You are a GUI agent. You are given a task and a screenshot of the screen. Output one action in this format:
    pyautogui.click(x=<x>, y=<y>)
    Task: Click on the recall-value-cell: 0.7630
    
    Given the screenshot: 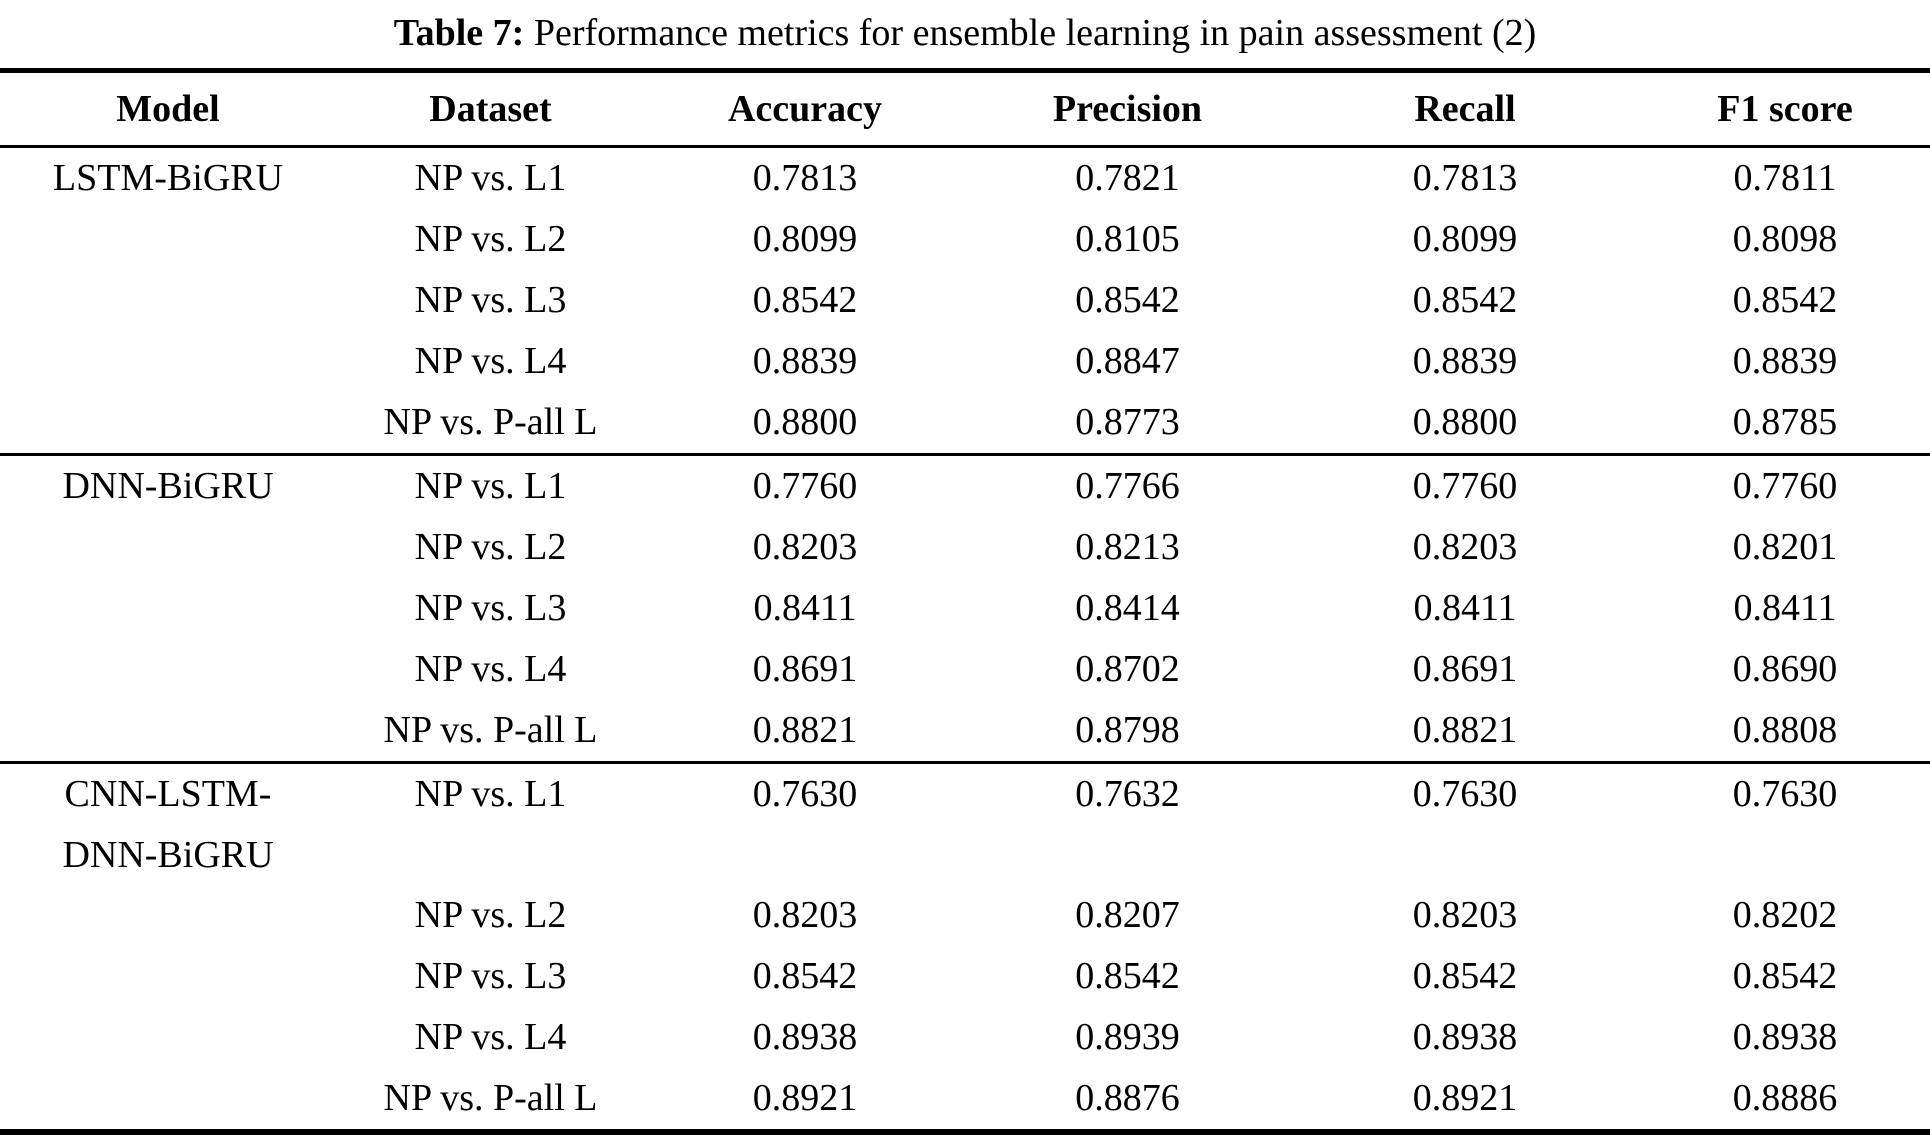 What is the action you would take?
    pyautogui.click(x=1465, y=794)
    